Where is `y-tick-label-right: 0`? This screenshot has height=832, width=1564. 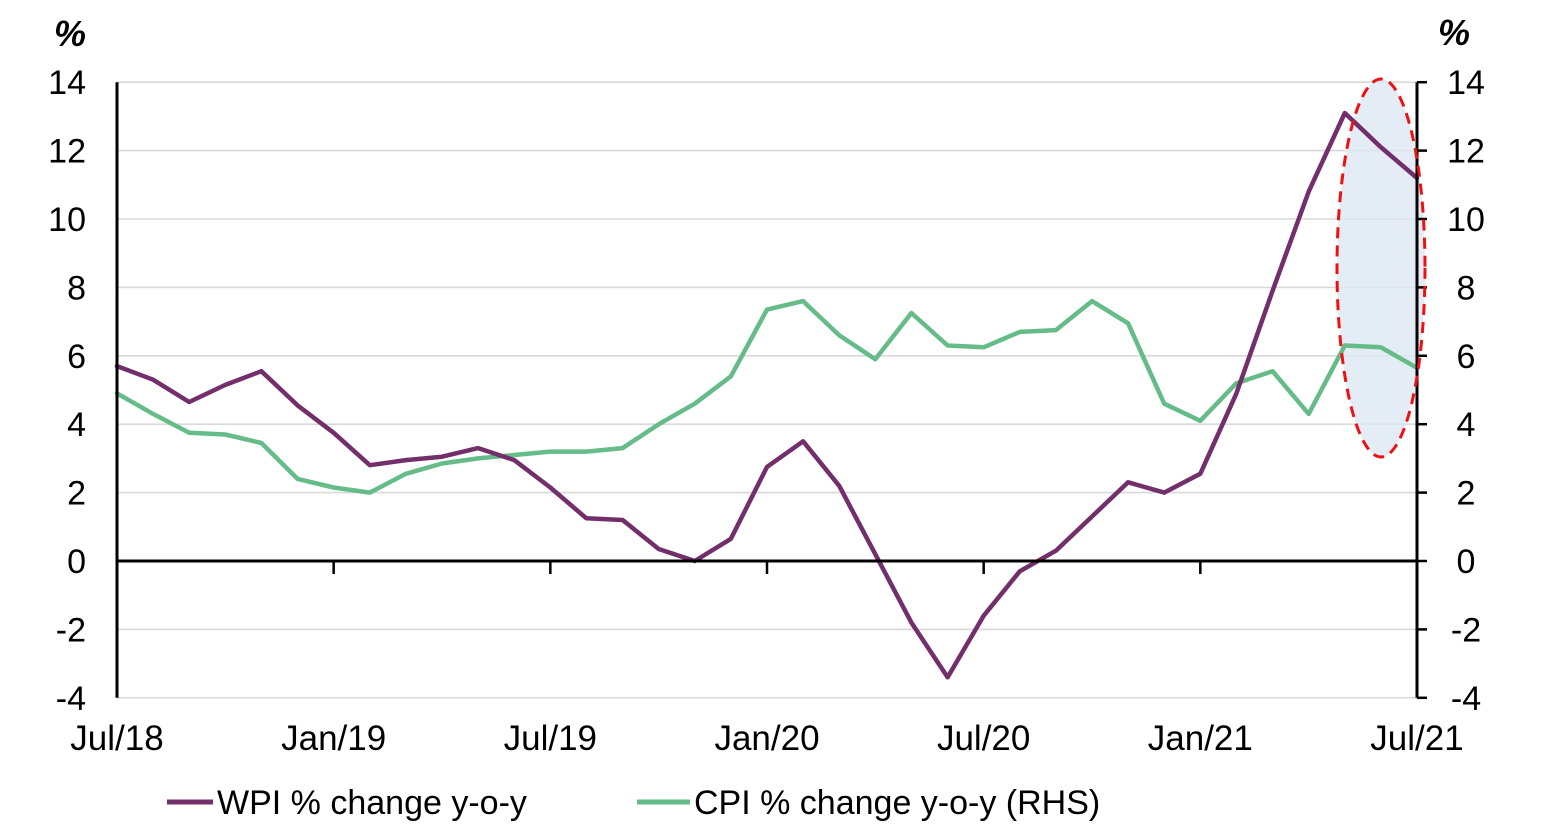
y-tick-label-right: 0 is located at coordinates (1466, 562).